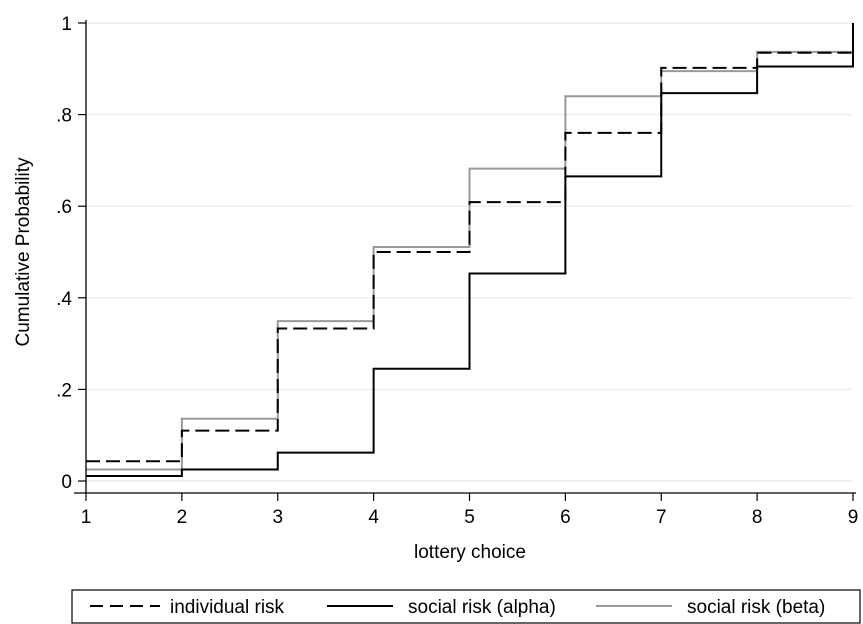 The width and height of the screenshot is (863, 624). Describe the element at coordinates (66, 482) in the screenshot. I see `y-tick-label: 0` at that location.